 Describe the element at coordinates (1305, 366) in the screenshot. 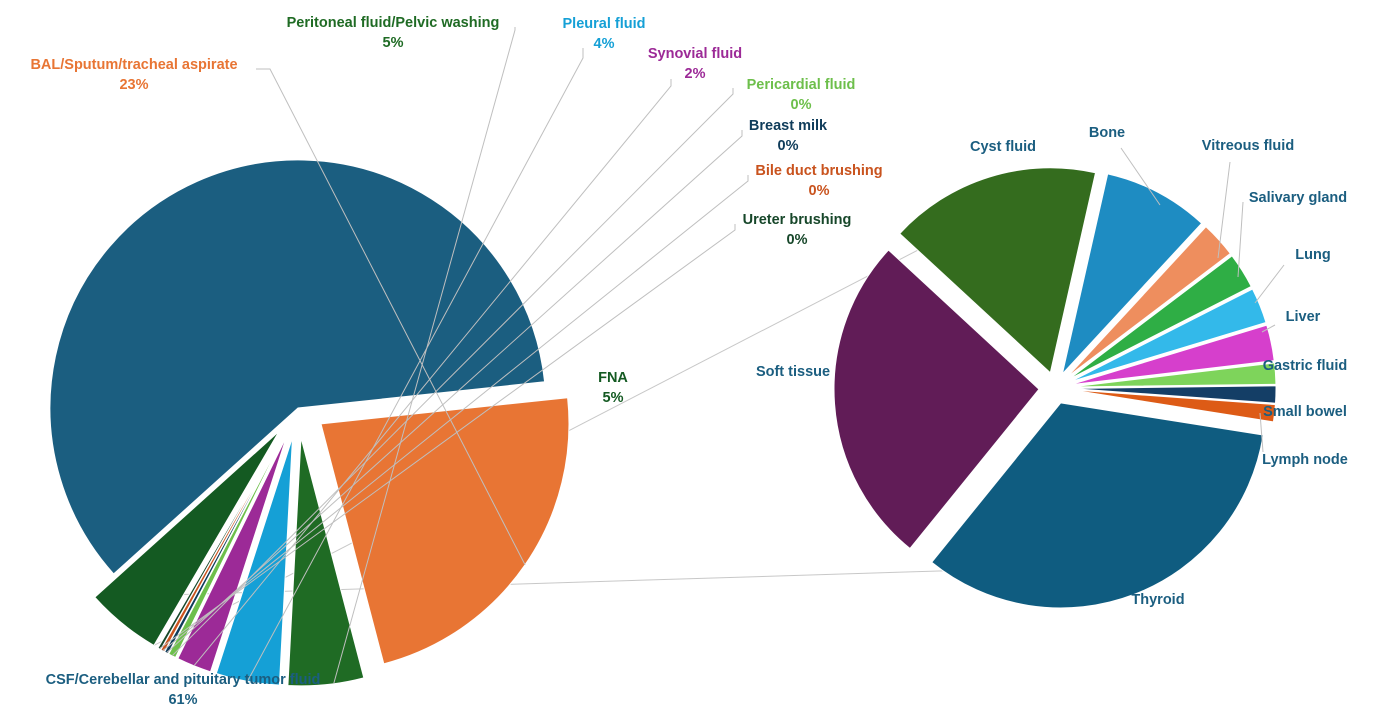

I see `label-gastric-fluid: Gastric fluid` at that location.